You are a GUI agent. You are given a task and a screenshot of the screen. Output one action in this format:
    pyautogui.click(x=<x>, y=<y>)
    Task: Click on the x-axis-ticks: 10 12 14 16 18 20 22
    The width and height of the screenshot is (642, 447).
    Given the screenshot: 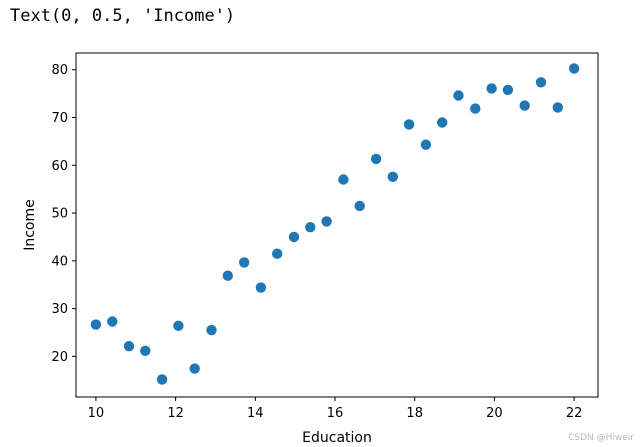 What is the action you would take?
    pyautogui.click(x=335, y=409)
    